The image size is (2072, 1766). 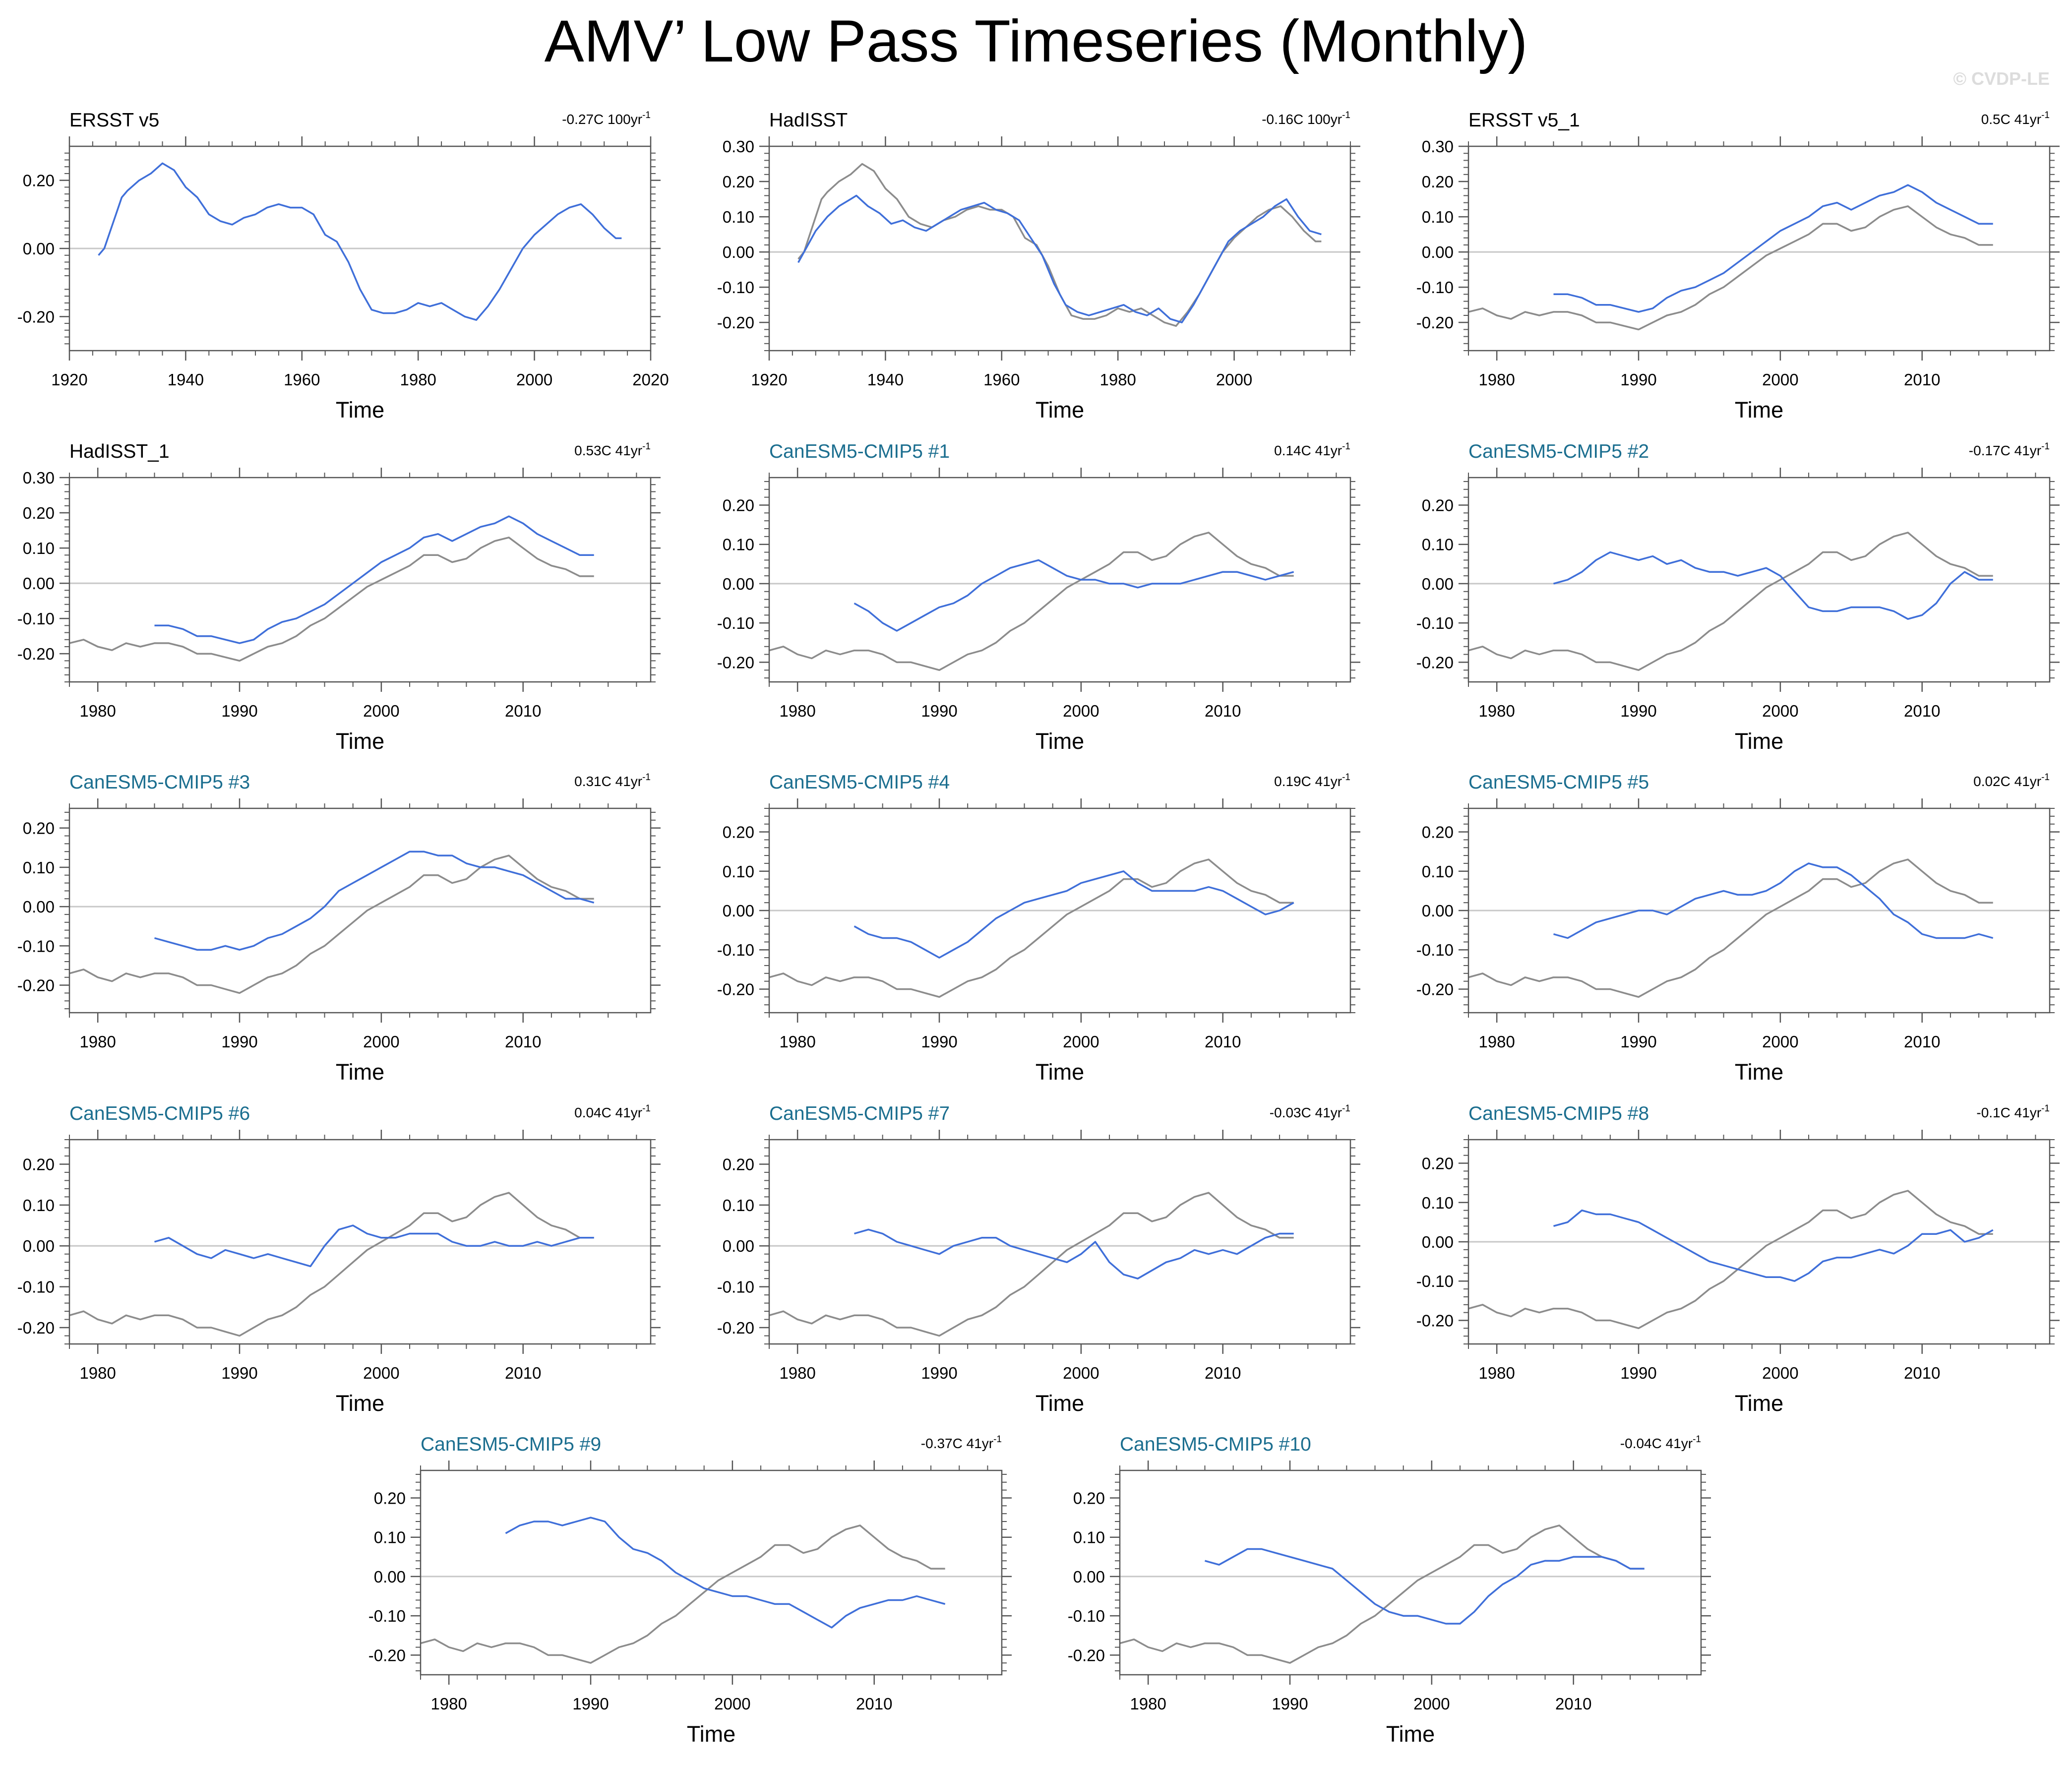 What do you see at coordinates (809, 120) in the screenshot?
I see `panel-title: HadISST` at bounding box center [809, 120].